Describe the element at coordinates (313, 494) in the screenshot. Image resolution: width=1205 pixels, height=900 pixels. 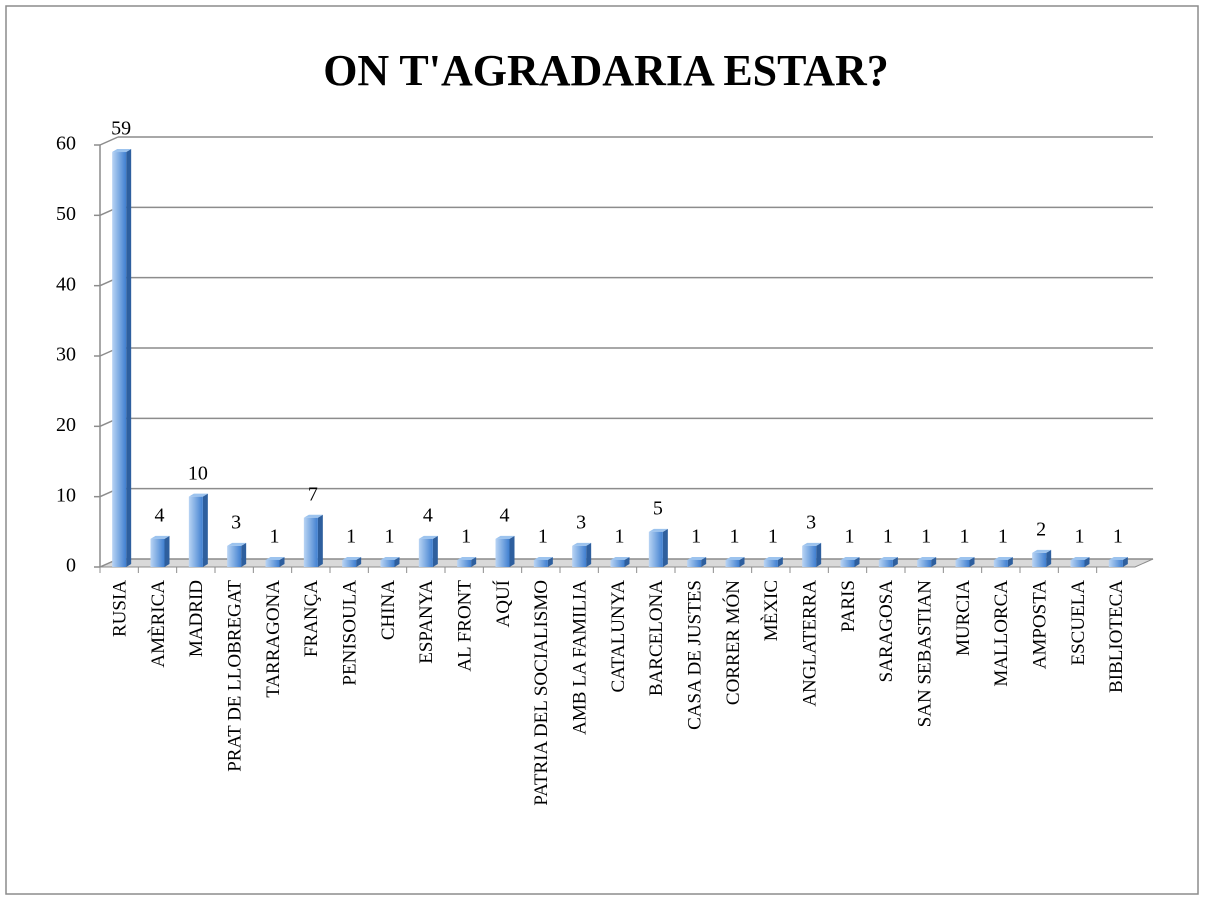
I see `value-label: 7` at that location.